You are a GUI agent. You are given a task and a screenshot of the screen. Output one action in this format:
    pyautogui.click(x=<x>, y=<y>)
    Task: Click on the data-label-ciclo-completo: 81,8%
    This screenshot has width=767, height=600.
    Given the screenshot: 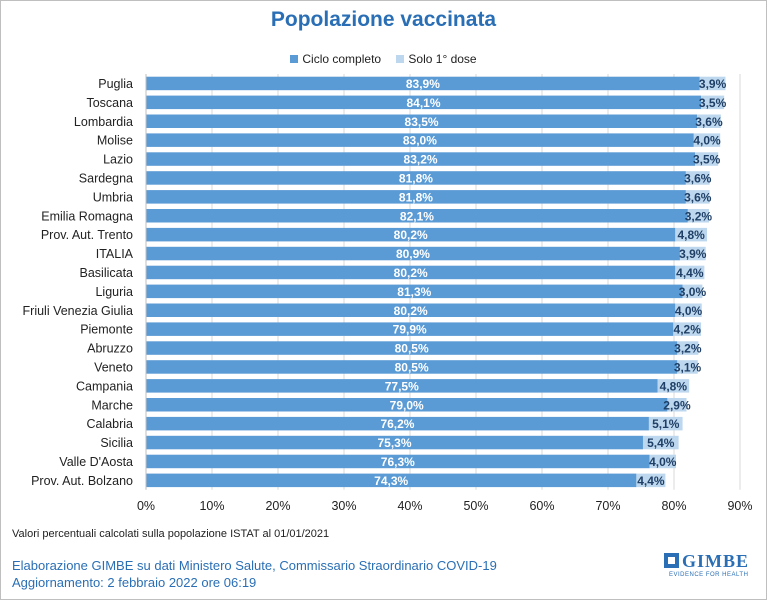 What is the action you would take?
    pyautogui.click(x=416, y=197)
    